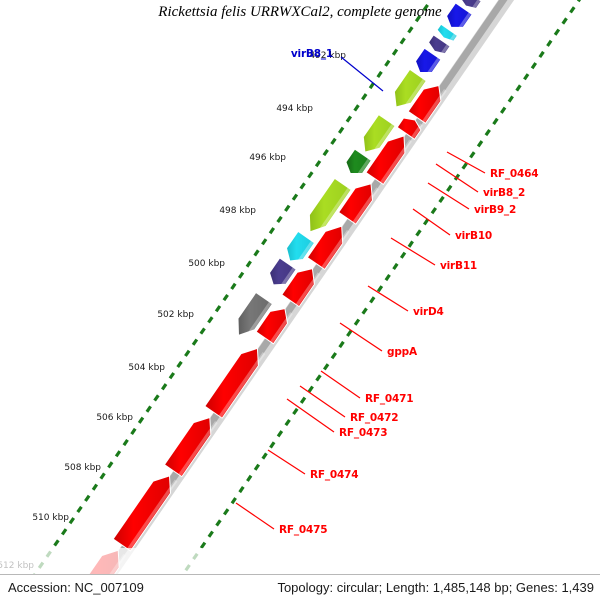 This screenshot has width=600, height=600. I want to click on bottom-fade, so click(300, 561).